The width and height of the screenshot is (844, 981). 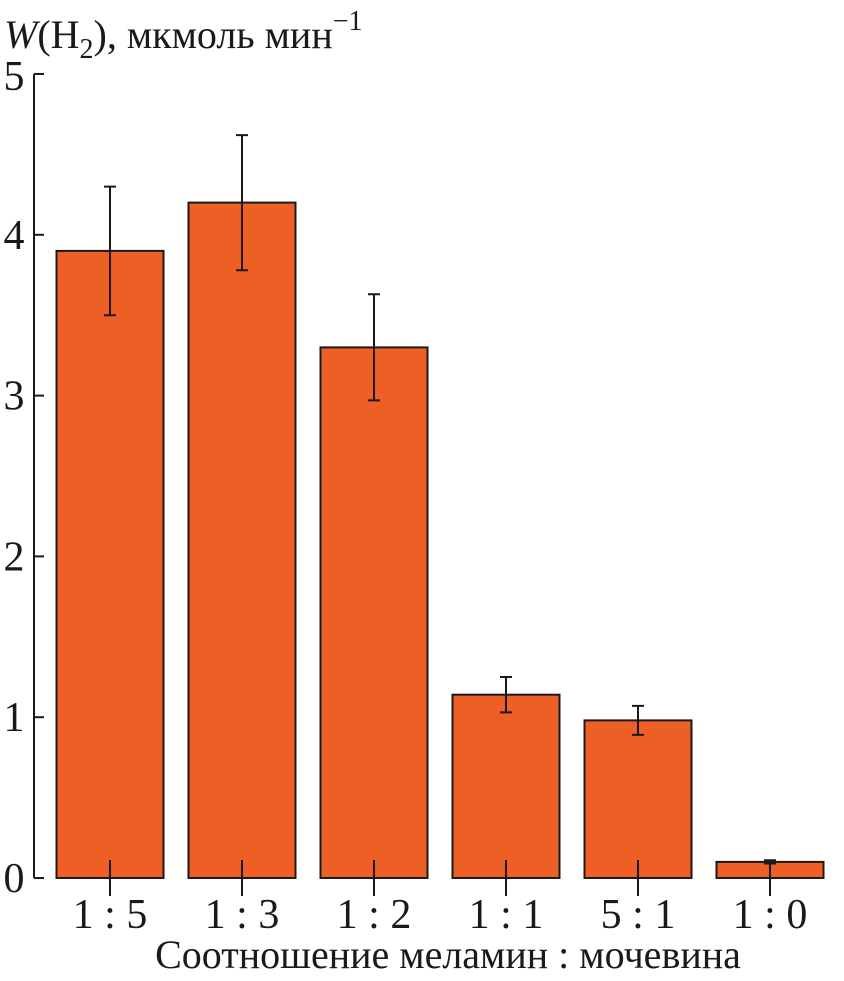 What do you see at coordinates (87, 49) in the screenshot?
I see `y-axis-label-subscript: 2` at bounding box center [87, 49].